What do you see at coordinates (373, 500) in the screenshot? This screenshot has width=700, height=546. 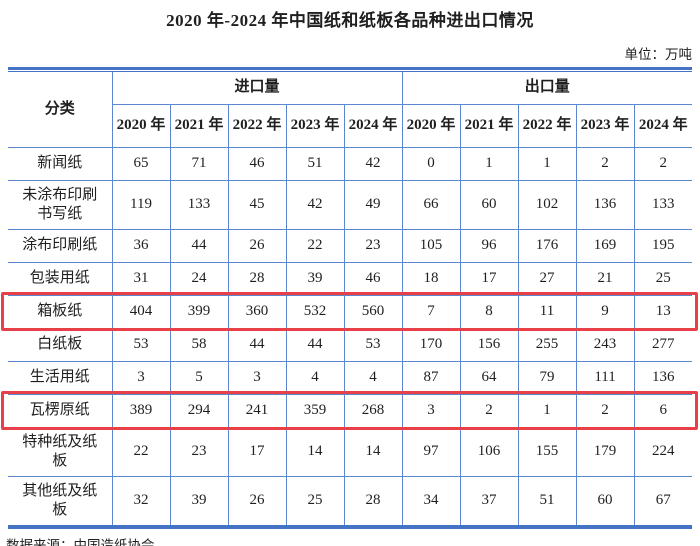 I see `table-cell: 28` at bounding box center [373, 500].